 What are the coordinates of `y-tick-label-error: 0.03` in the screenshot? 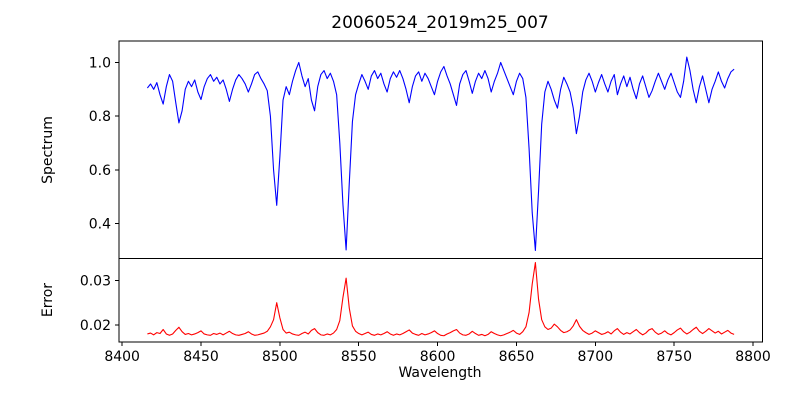 It's located at (95, 281).